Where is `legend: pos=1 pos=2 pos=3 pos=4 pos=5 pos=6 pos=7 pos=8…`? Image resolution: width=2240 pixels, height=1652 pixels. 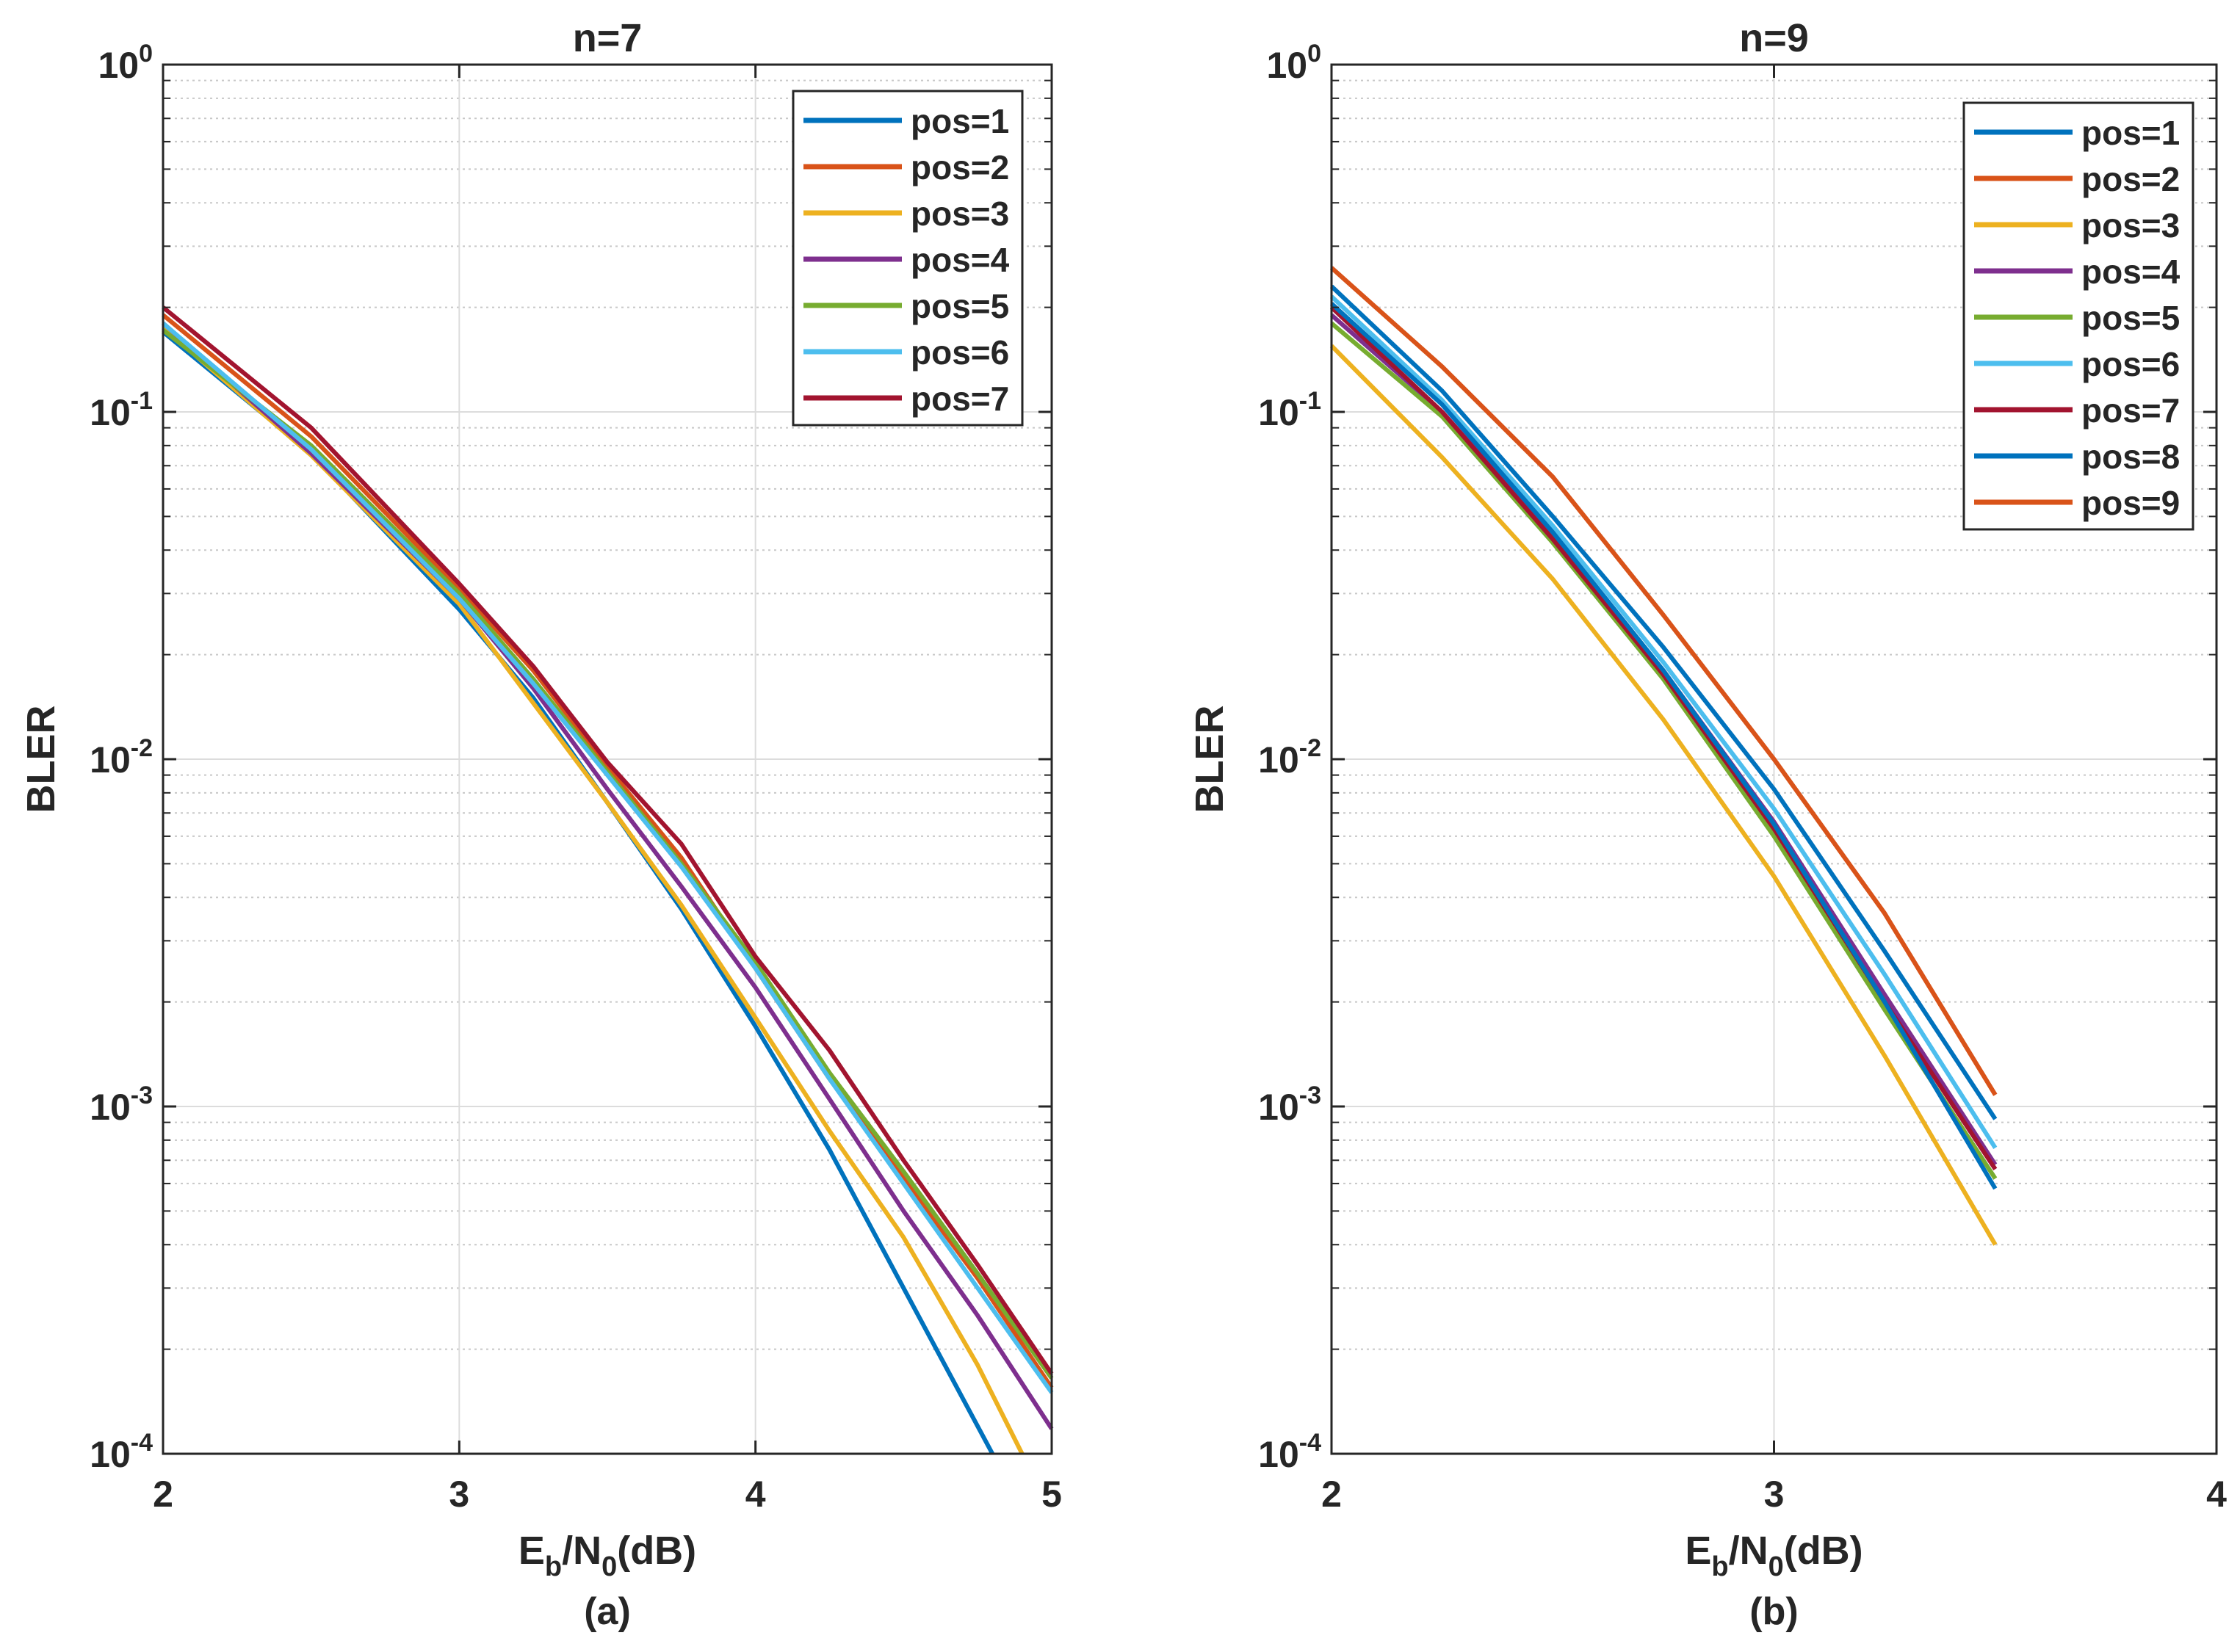 legend: pos=1 pos=2 pos=3 pos=4 pos=5 pos=6 pos=7 pos=8… is located at coordinates (2078, 316).